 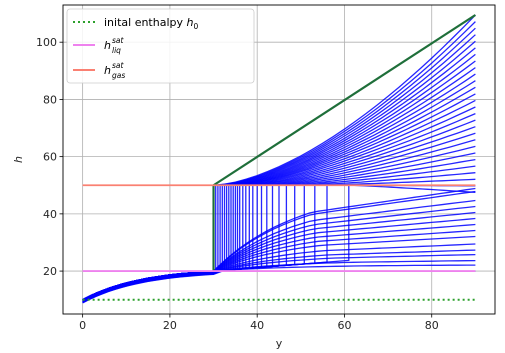 What do you see at coordinates (257, 325) in the screenshot?
I see `x-tick-label: 40` at bounding box center [257, 325].